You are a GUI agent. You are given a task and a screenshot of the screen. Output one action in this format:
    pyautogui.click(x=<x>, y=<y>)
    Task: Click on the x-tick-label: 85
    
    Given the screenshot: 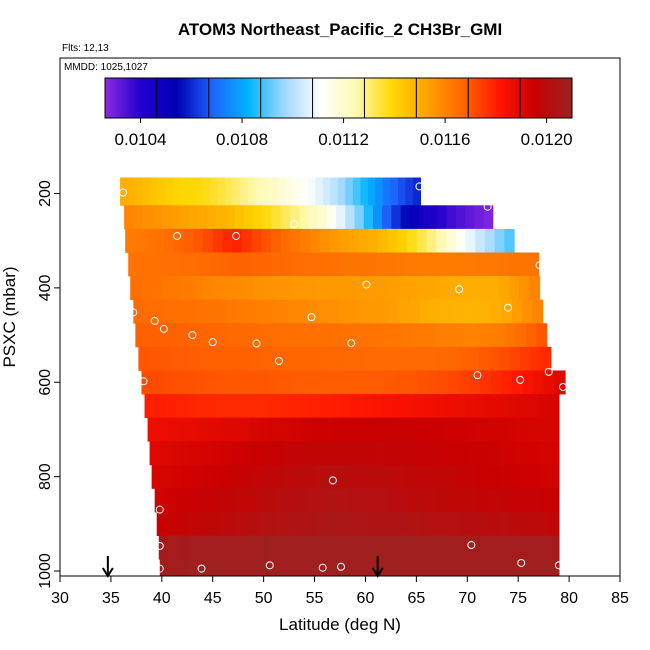 What is the action you would take?
    pyautogui.click(x=620, y=598)
    